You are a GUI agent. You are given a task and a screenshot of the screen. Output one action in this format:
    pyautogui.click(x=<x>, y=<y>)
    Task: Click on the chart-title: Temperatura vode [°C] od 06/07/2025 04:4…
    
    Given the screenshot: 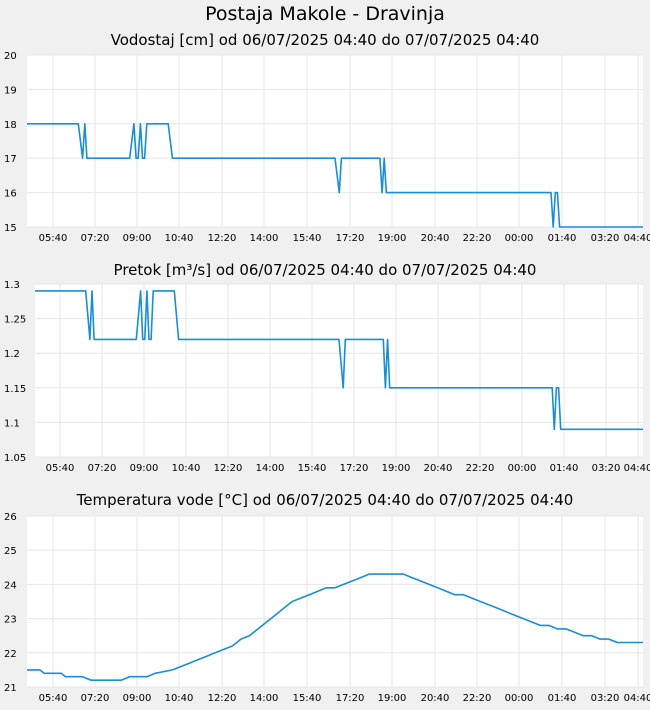 What is the action you would take?
    pyautogui.click(x=325, y=500)
    